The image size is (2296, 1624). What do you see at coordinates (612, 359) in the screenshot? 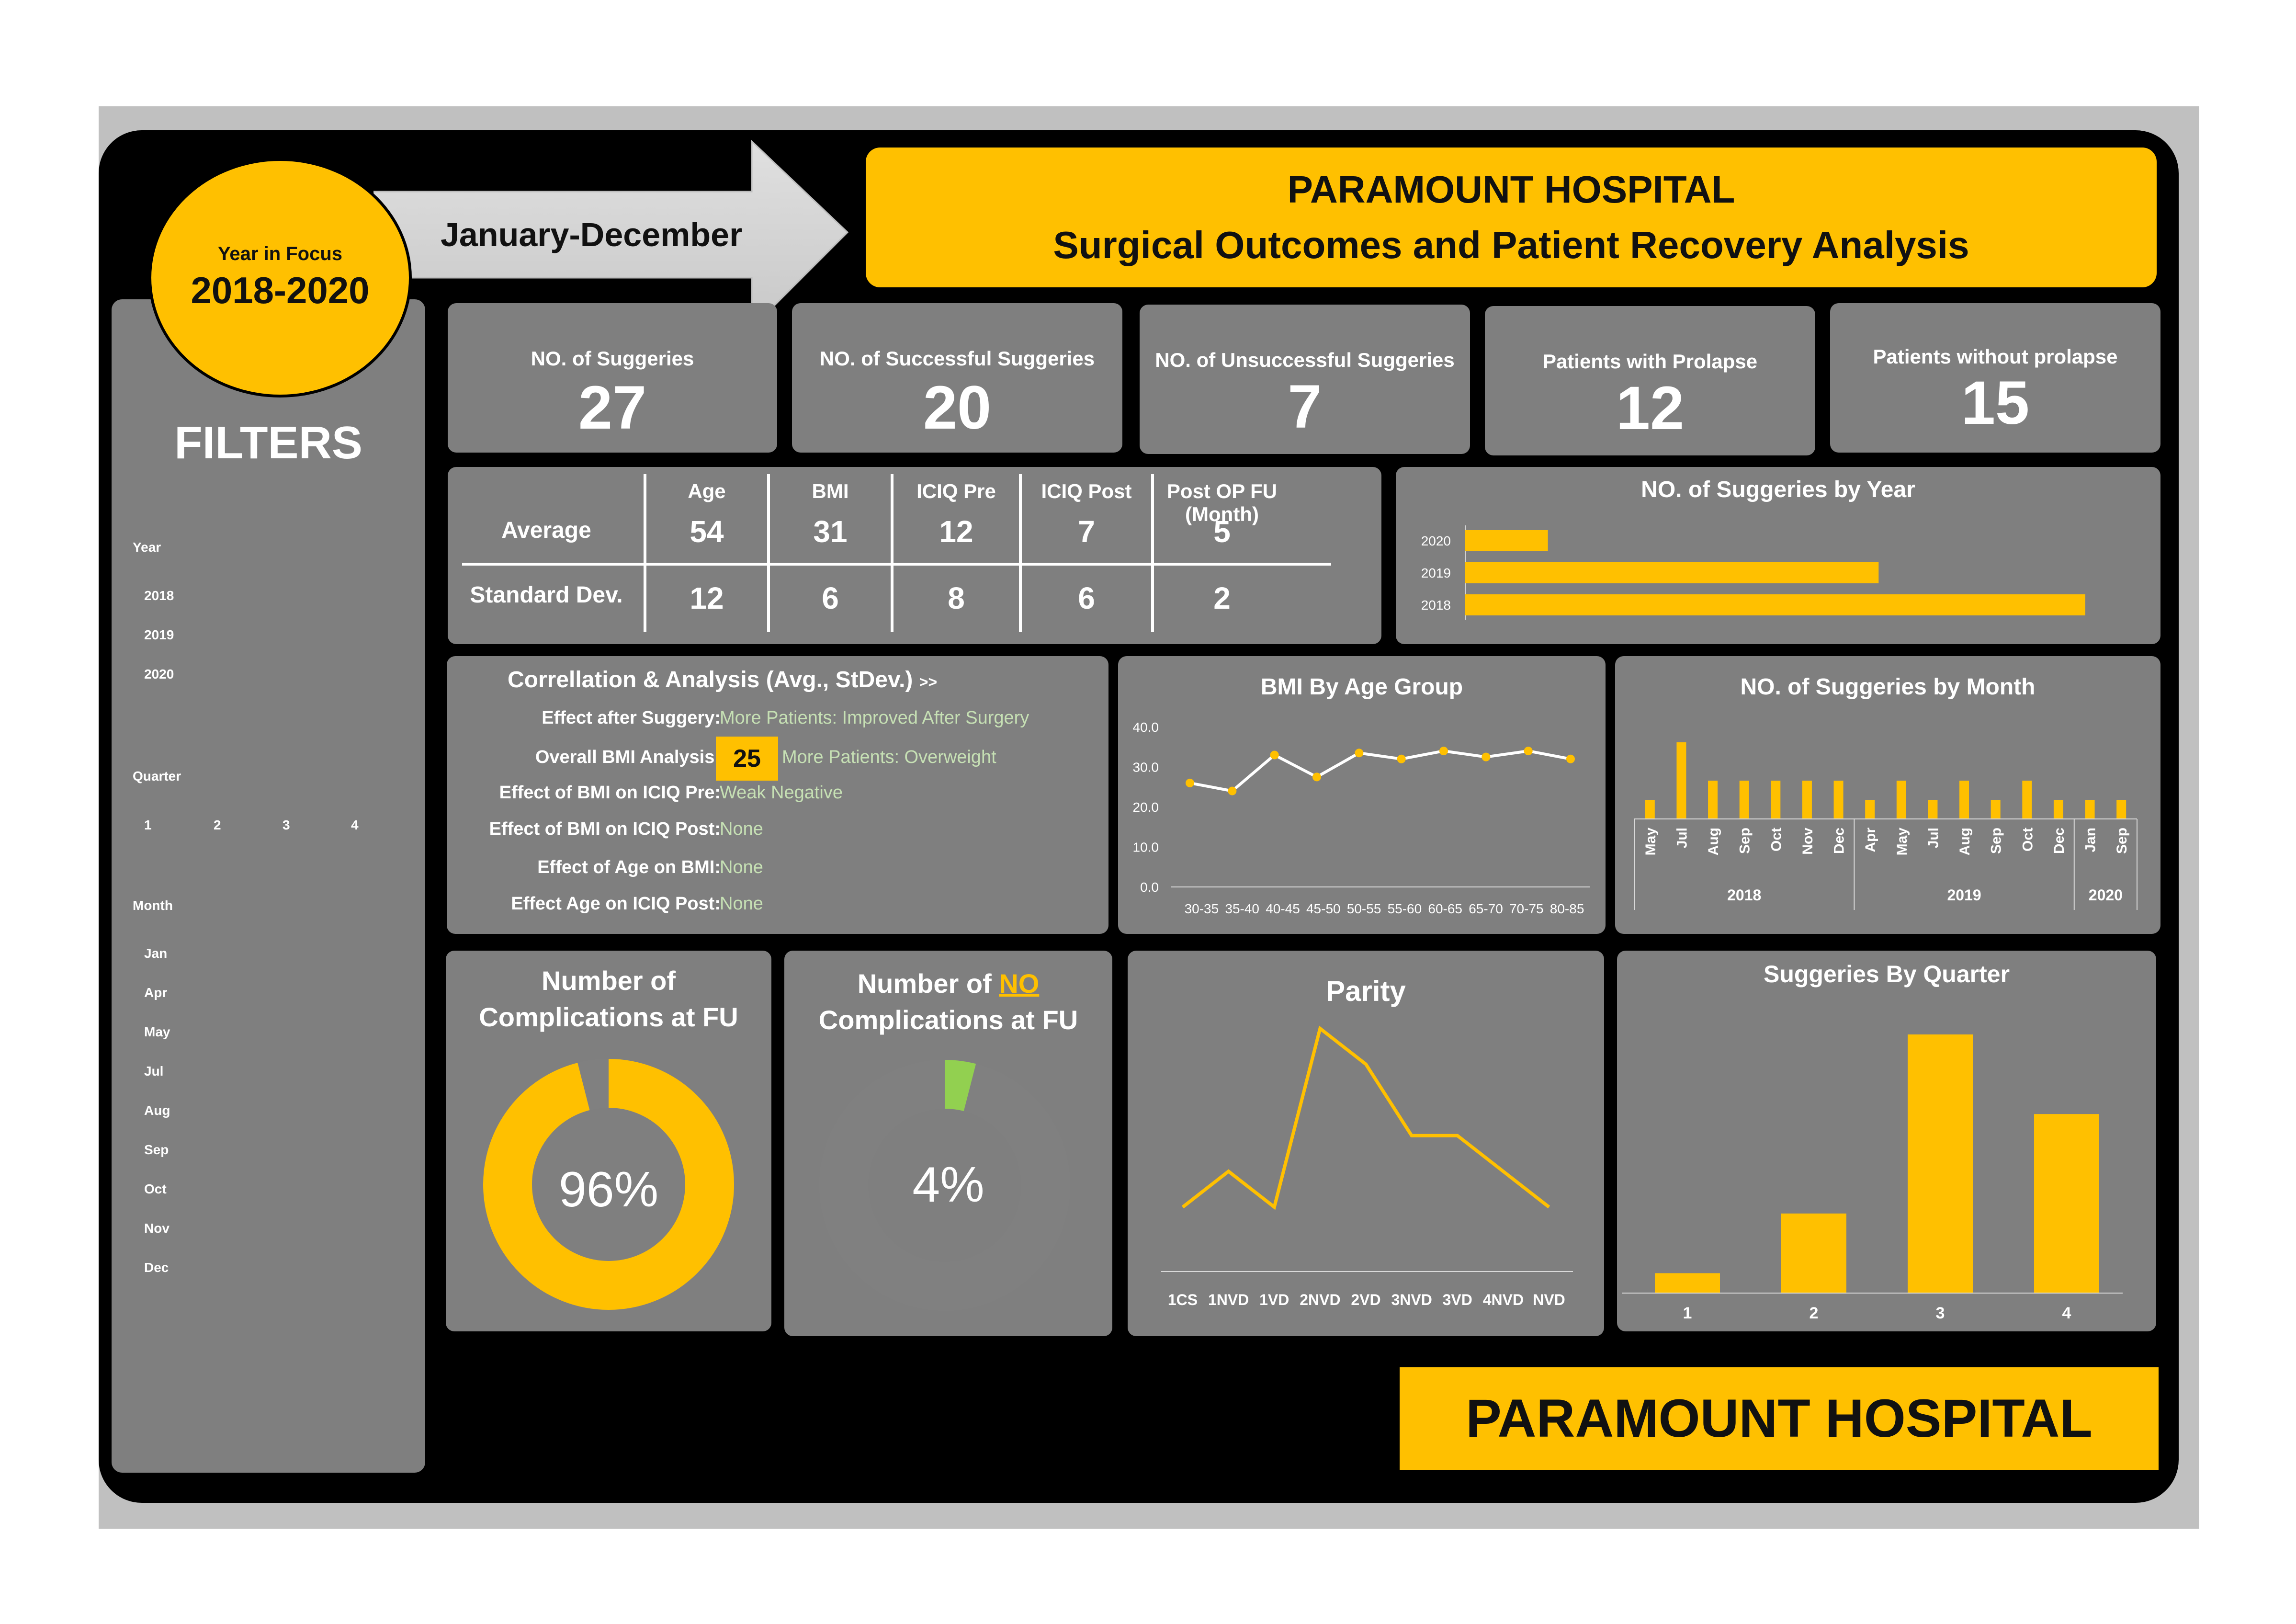
I see `kpi-label: NO. of Suggeries` at bounding box center [612, 359].